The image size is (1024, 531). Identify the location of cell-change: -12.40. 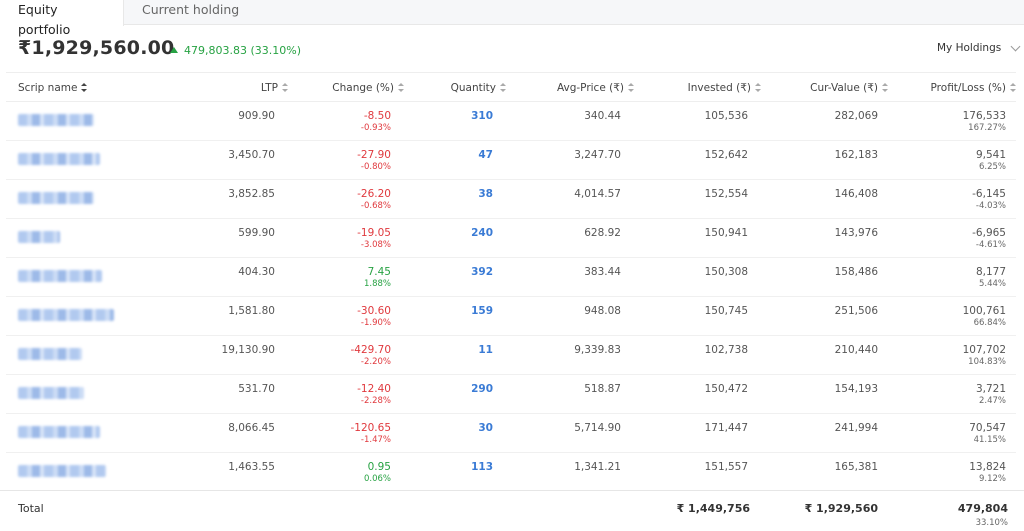
(374, 389).